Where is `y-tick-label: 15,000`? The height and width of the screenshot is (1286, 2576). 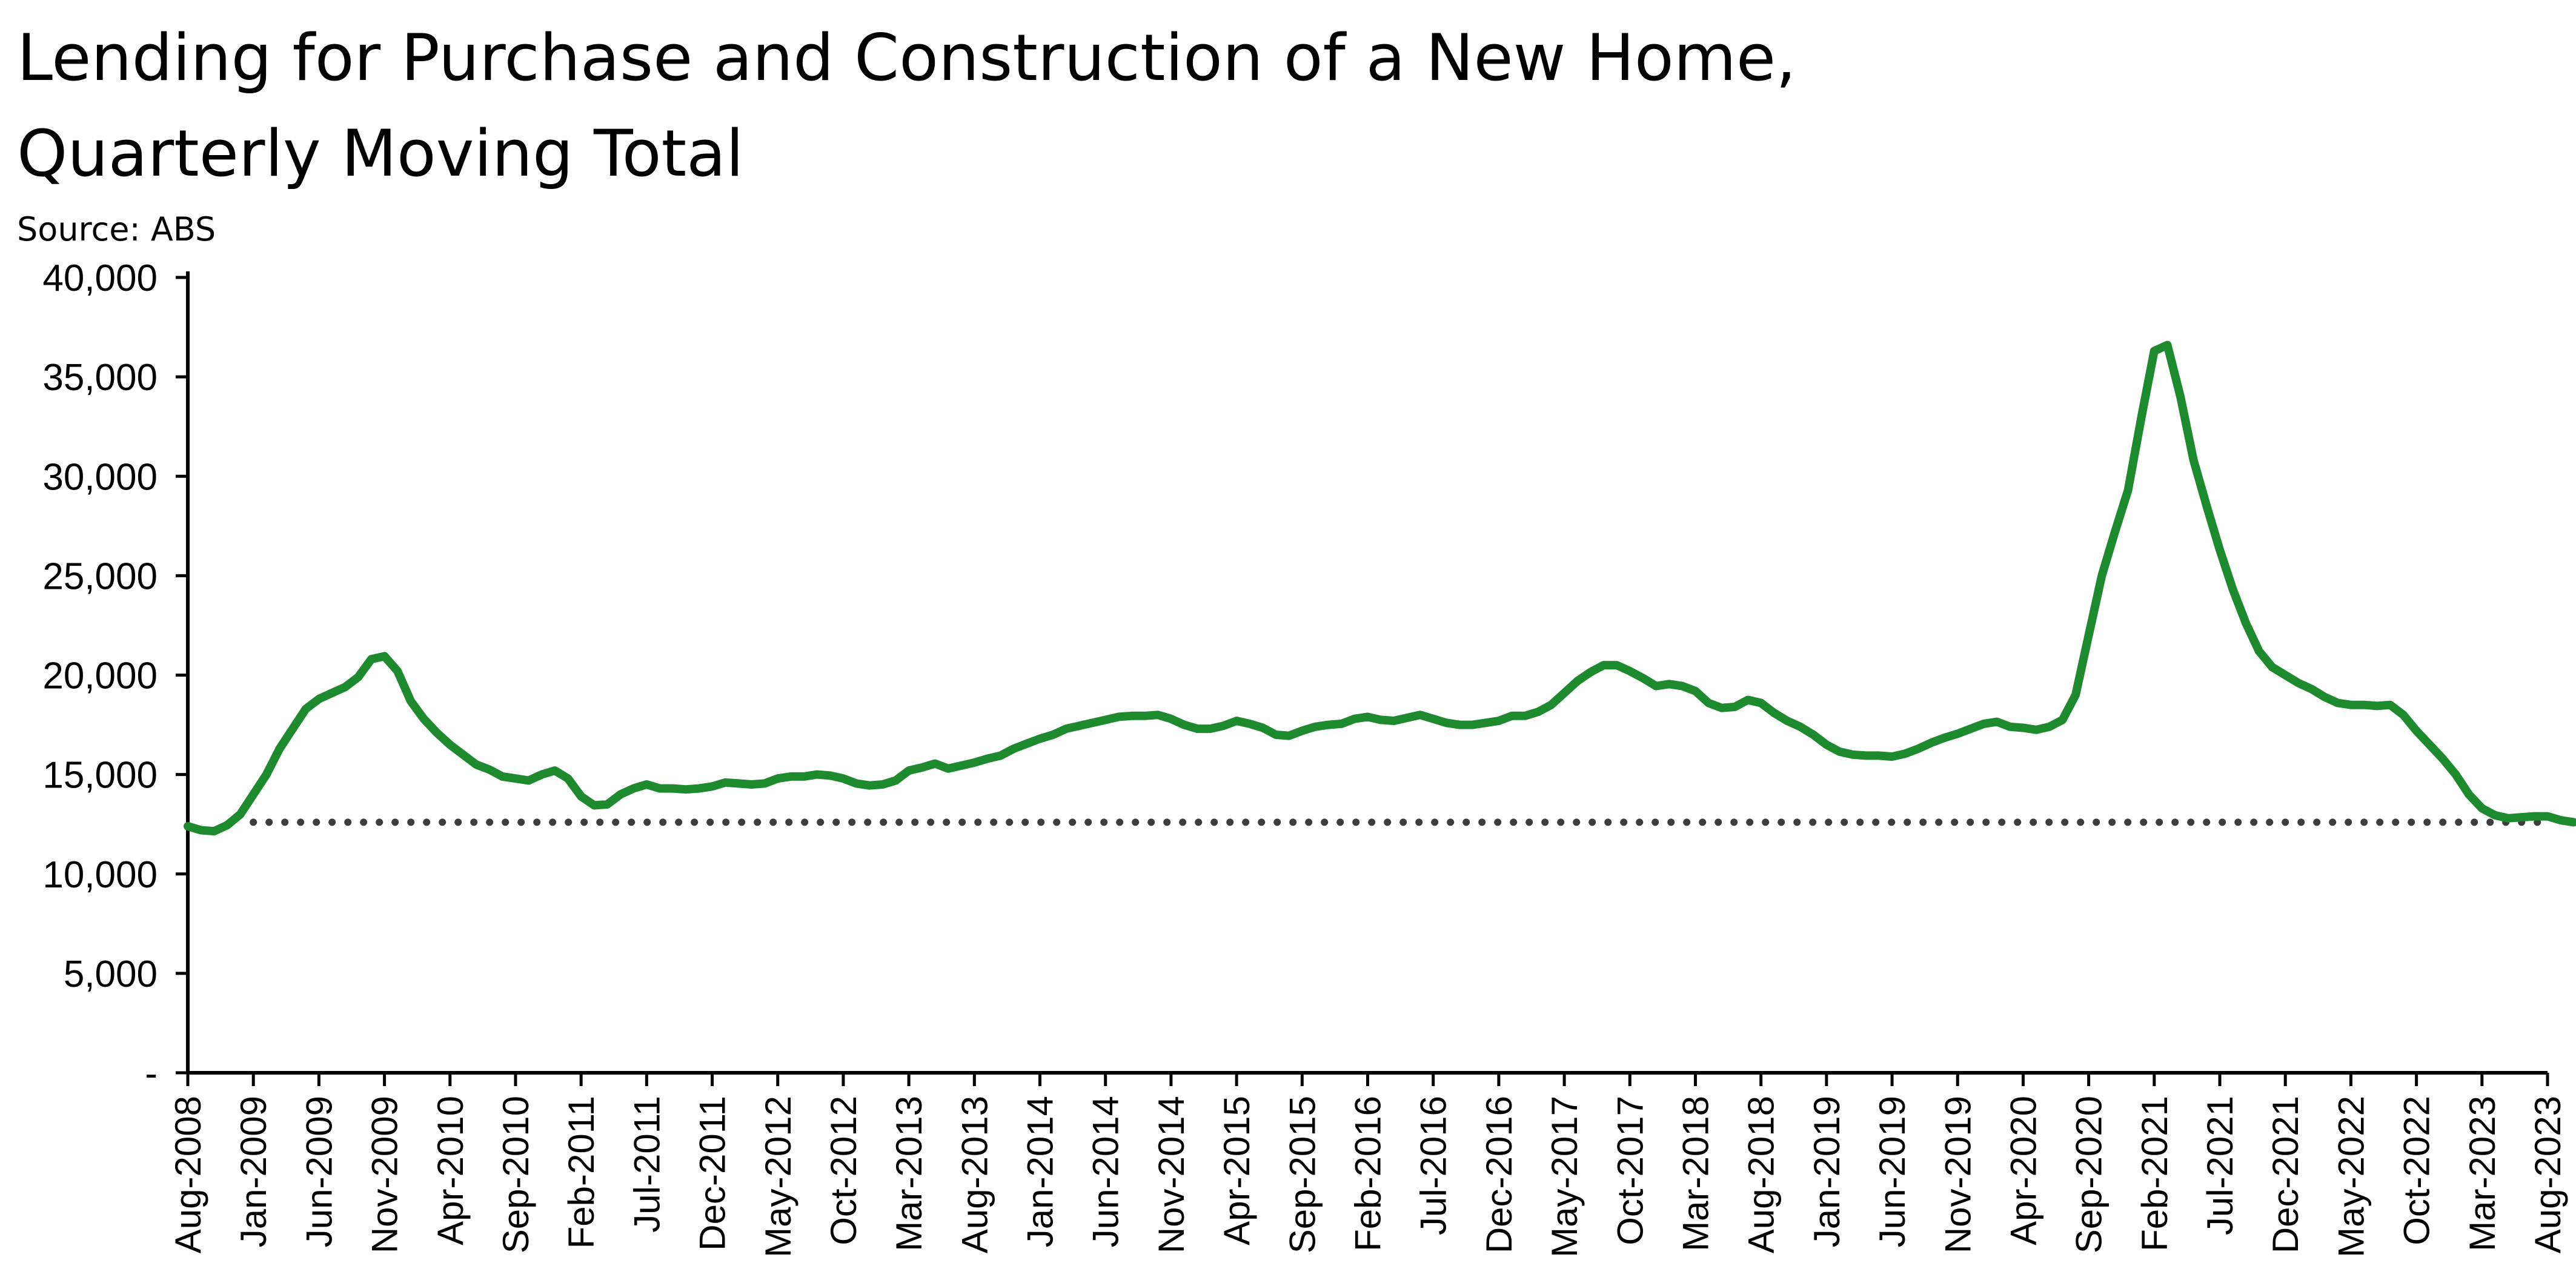 y-tick-label: 15,000 is located at coordinates (100, 776).